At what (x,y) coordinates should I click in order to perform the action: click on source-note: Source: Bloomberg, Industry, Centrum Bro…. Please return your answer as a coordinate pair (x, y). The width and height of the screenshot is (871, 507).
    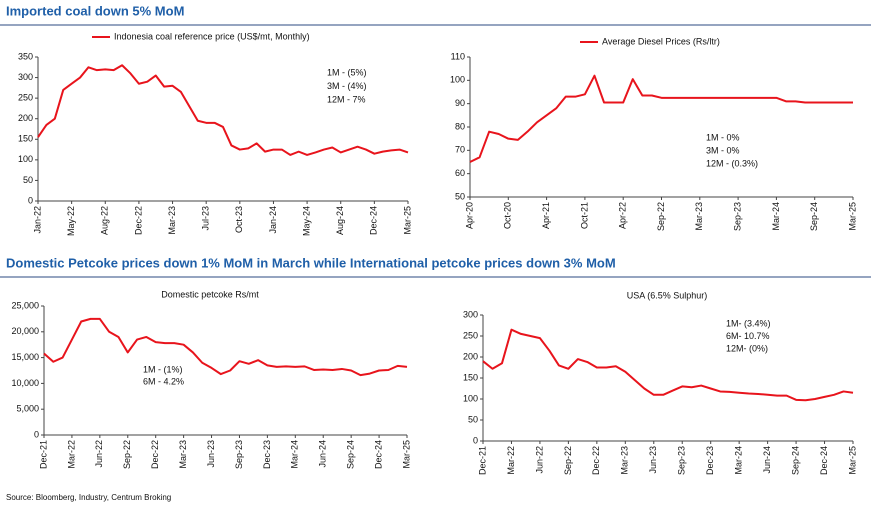
    Looking at the image, I should click on (88, 497).